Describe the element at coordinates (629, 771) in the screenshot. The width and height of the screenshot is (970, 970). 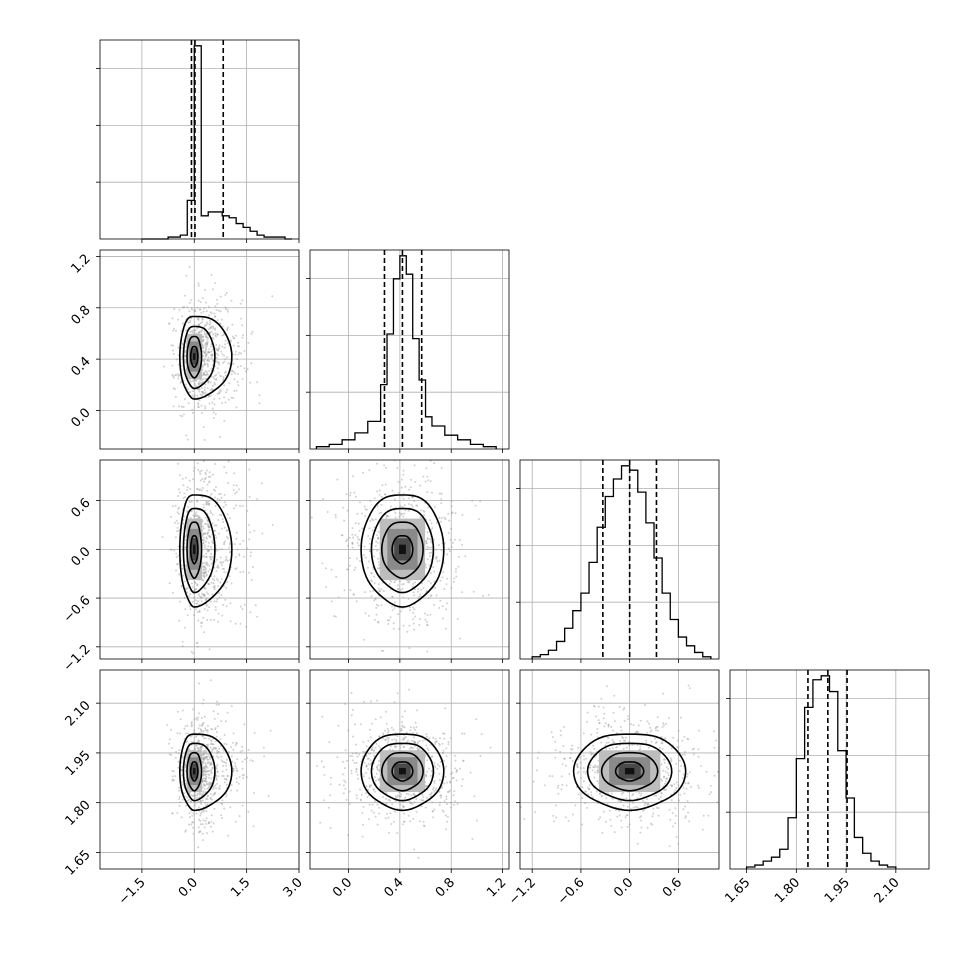
I see `contour-level` at that location.